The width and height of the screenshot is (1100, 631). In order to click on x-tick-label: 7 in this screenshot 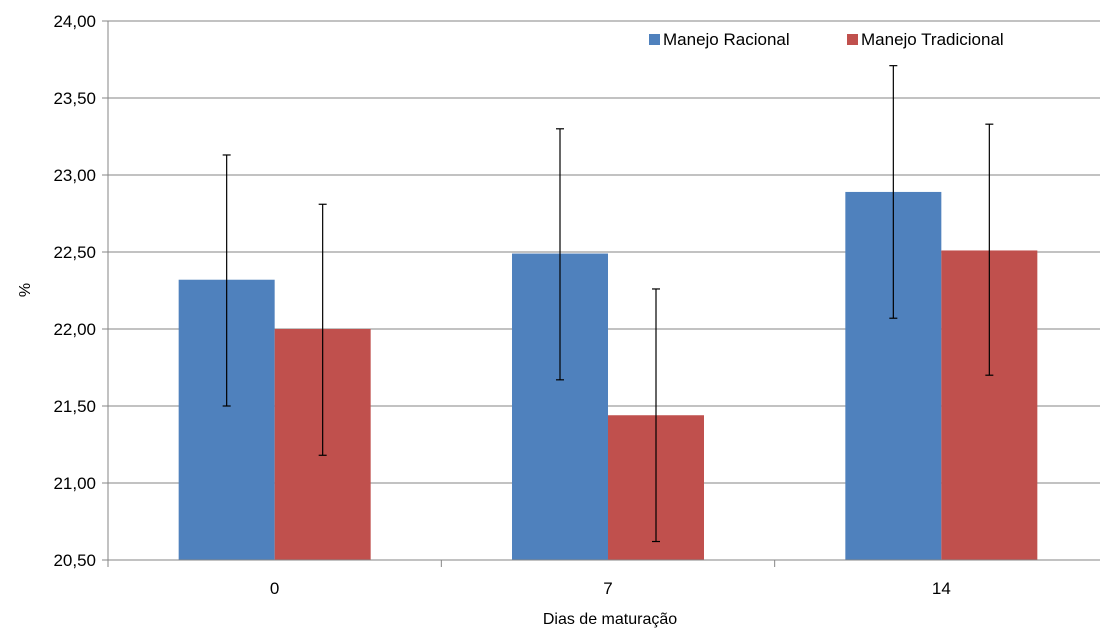, I will do `click(607, 588)`.